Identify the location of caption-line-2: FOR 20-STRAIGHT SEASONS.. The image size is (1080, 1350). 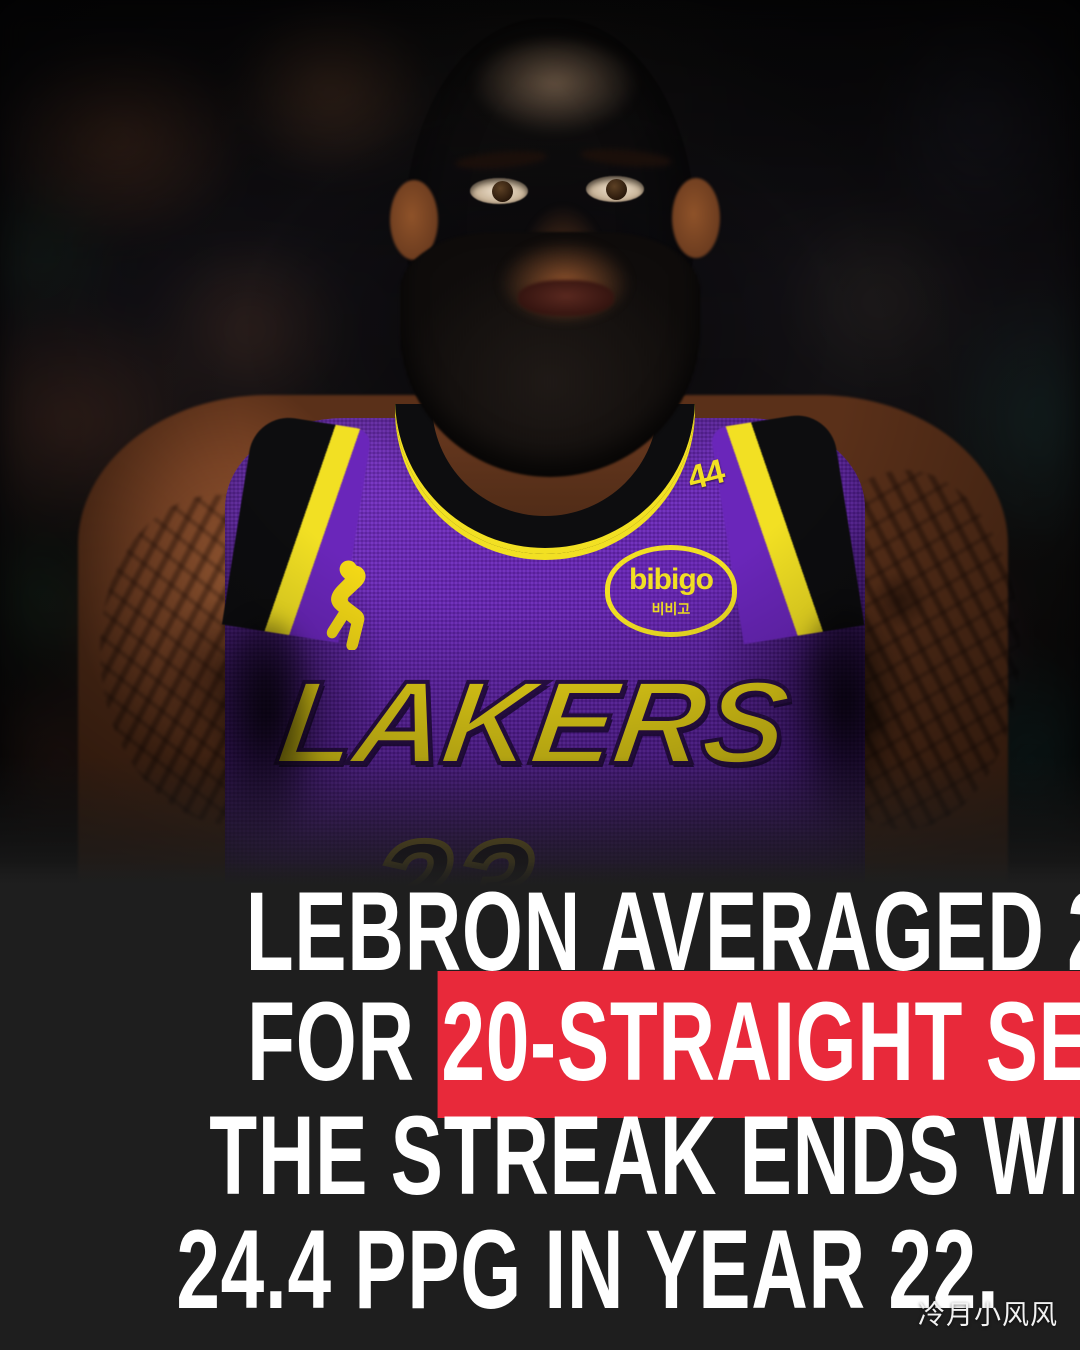
(540, 1044).